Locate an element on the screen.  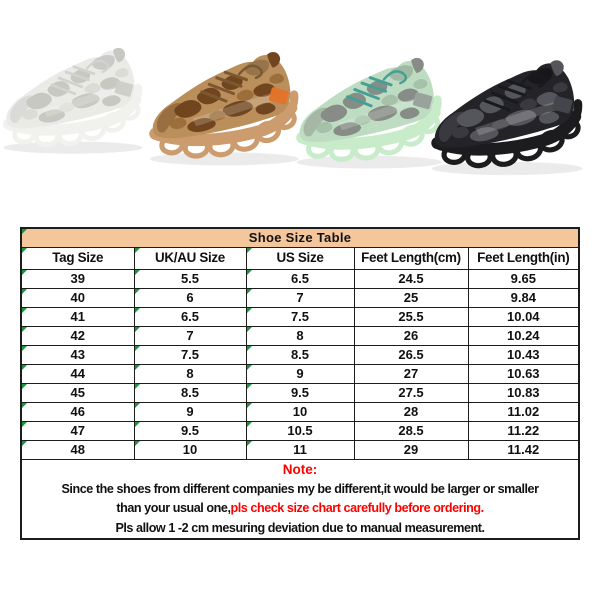
table-cell: 29 is located at coordinates (411, 450).